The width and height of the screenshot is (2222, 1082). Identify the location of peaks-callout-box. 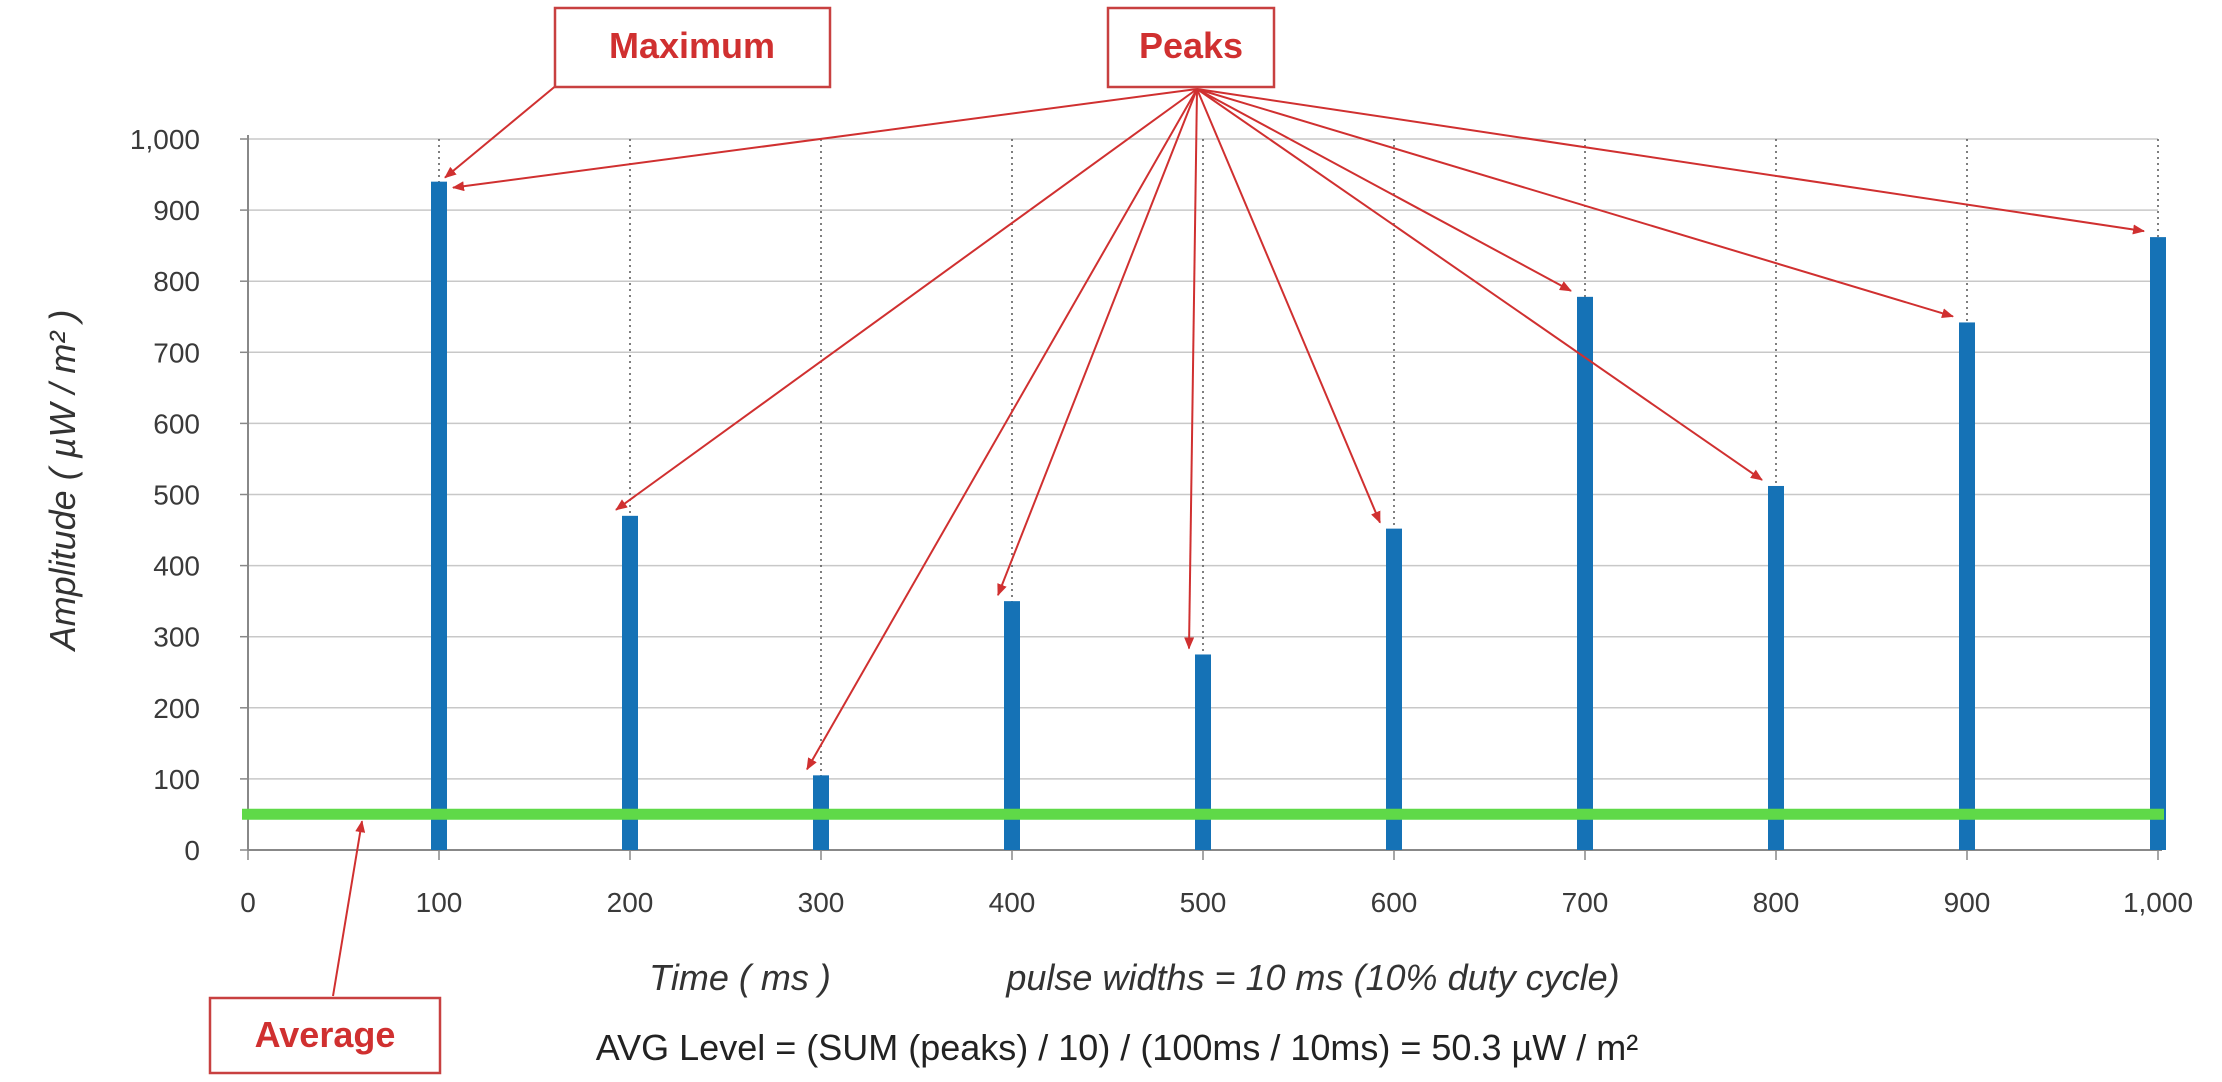
(1191, 47).